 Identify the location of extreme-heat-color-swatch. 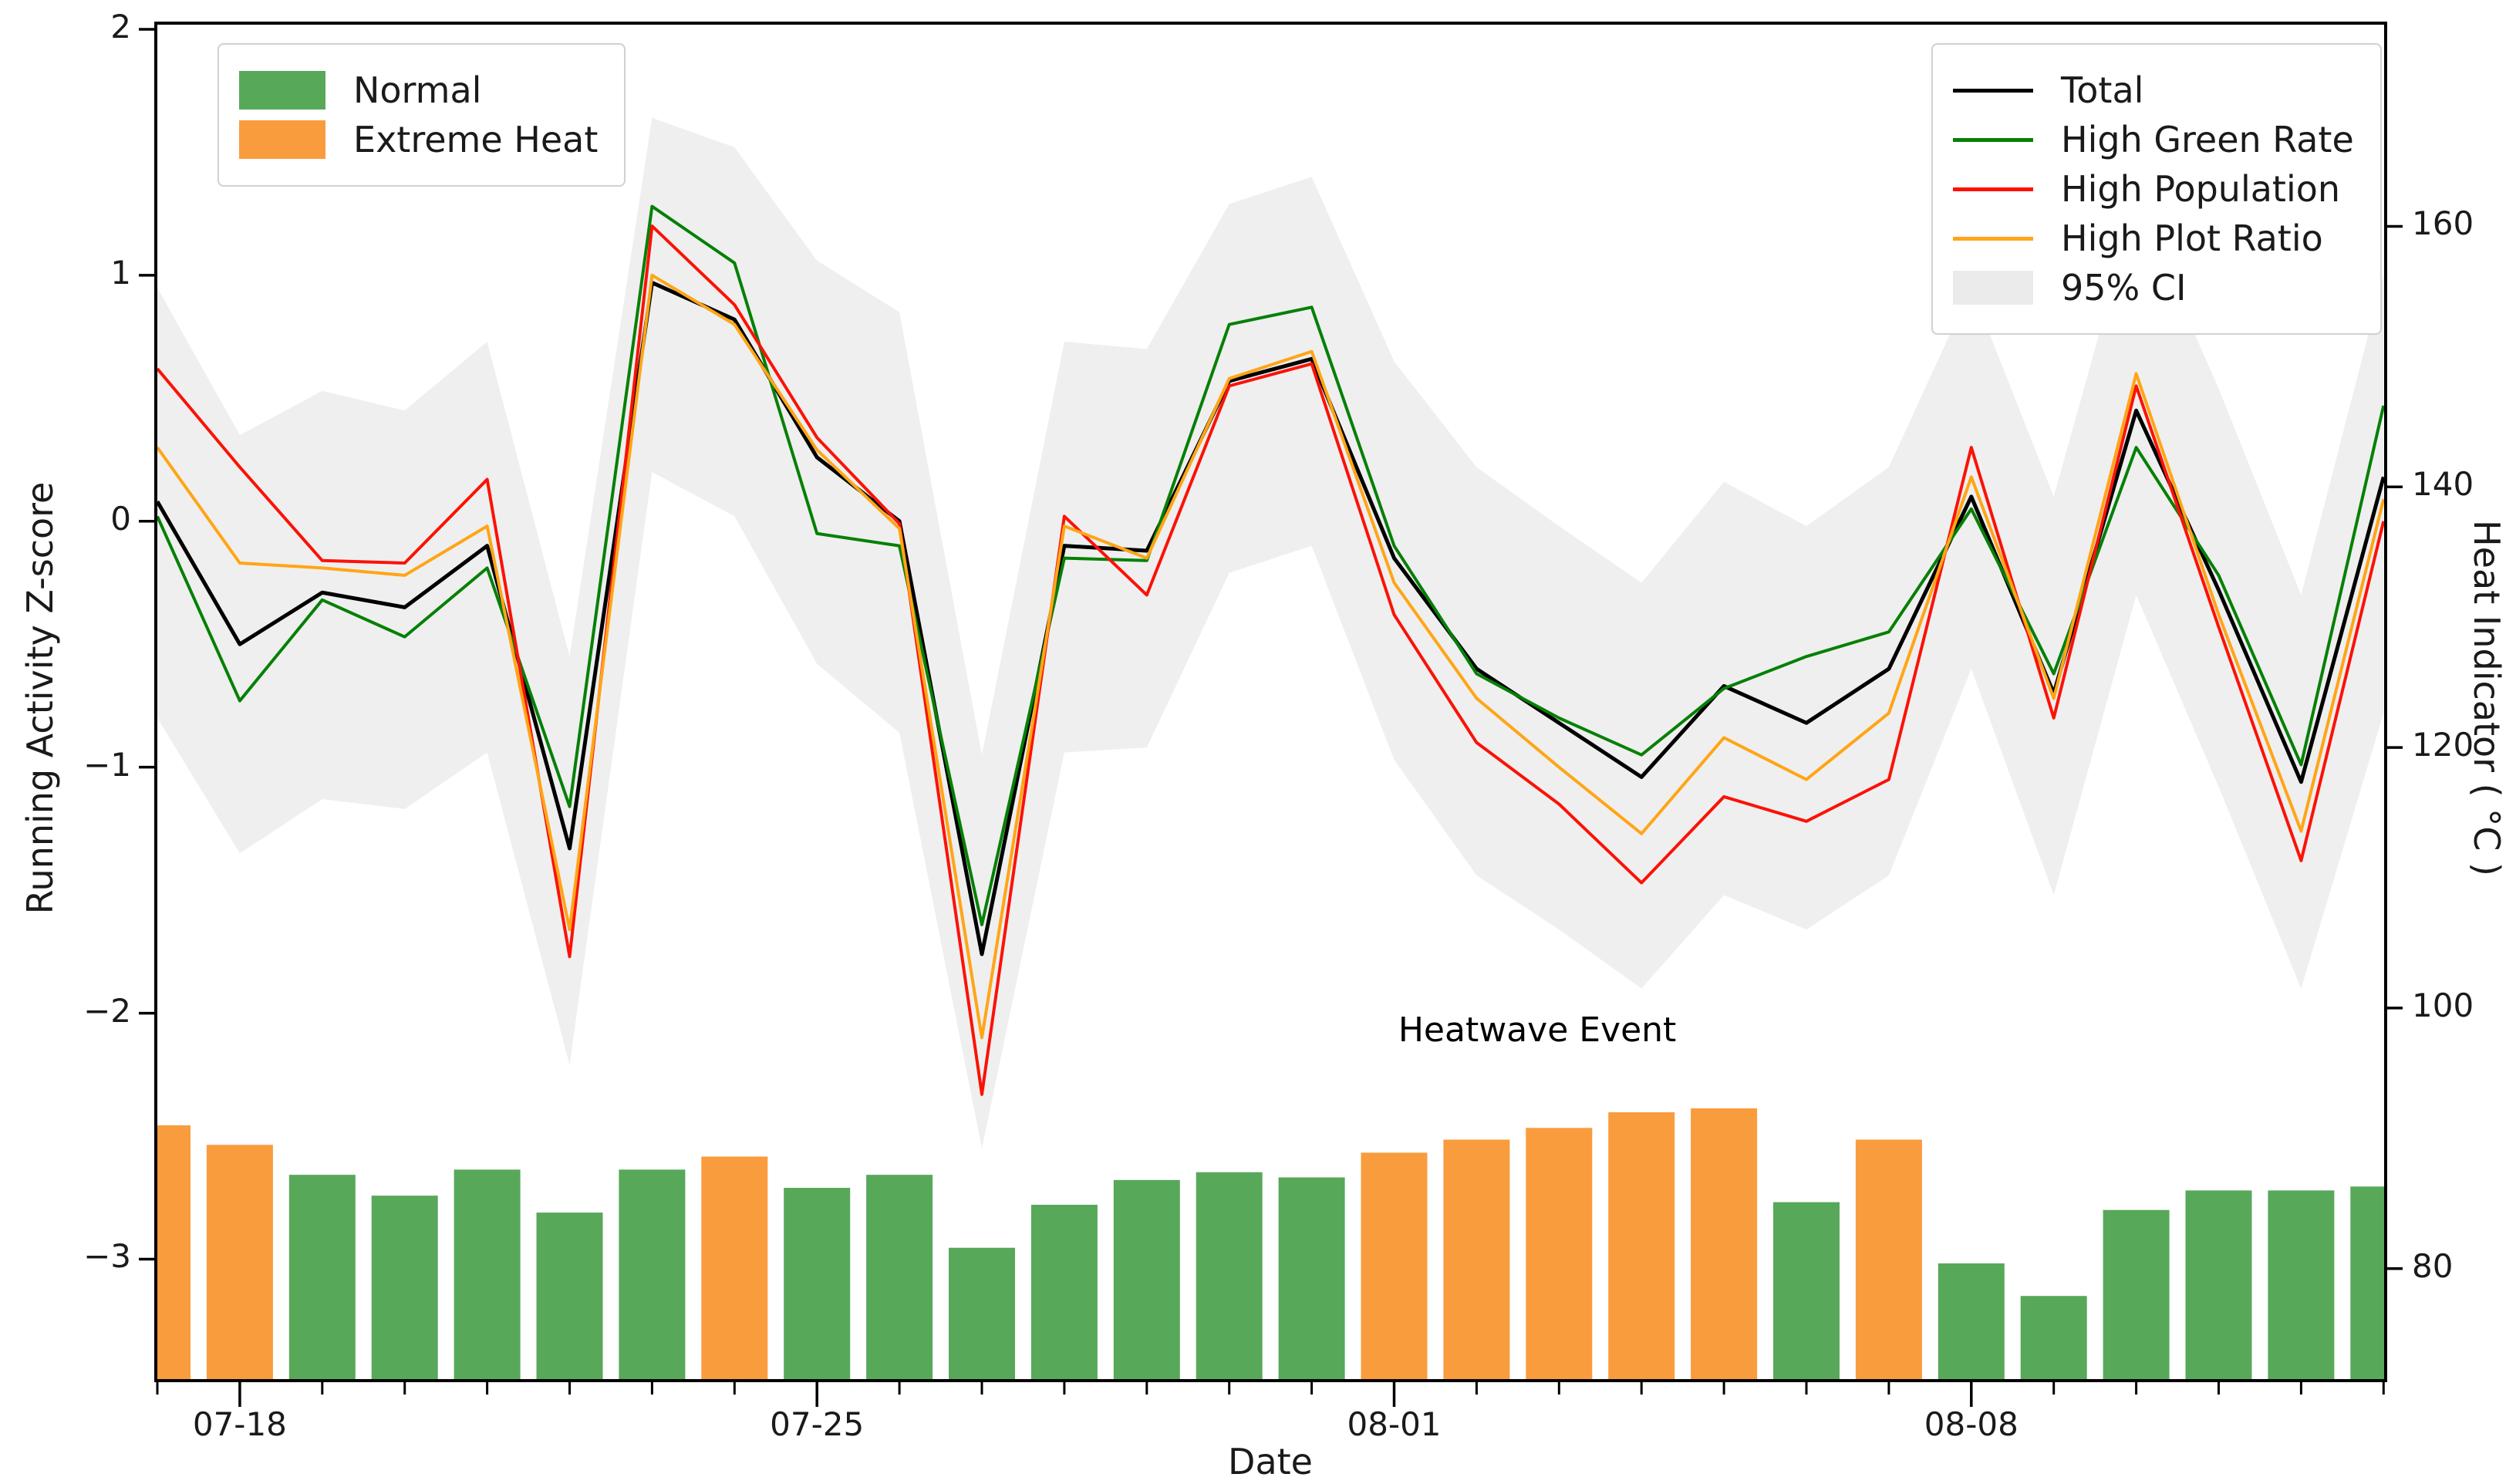
(282, 139).